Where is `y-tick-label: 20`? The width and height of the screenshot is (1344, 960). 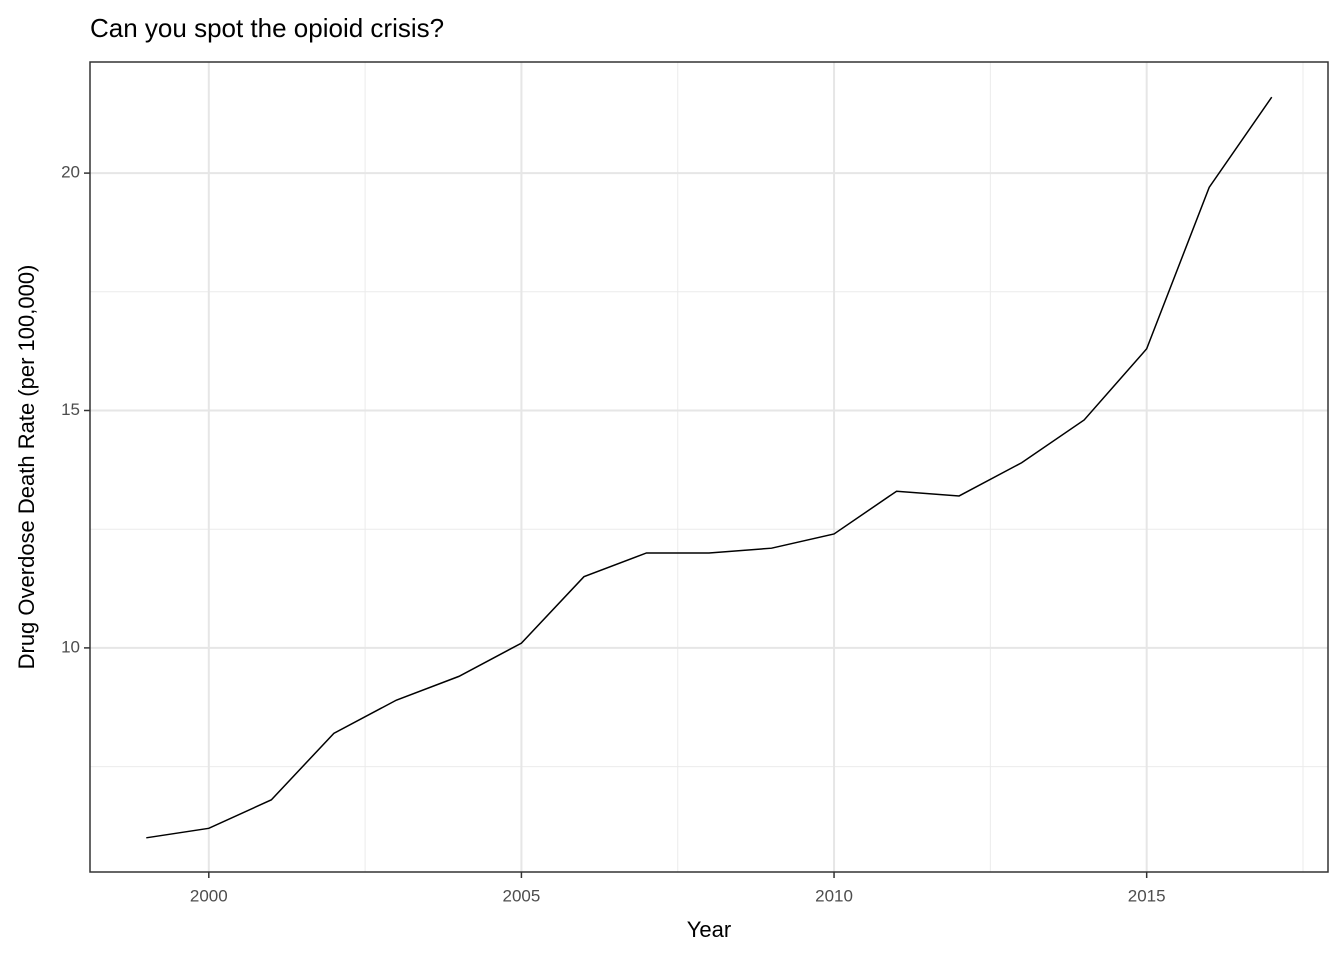 y-tick-label: 20 is located at coordinates (70, 172).